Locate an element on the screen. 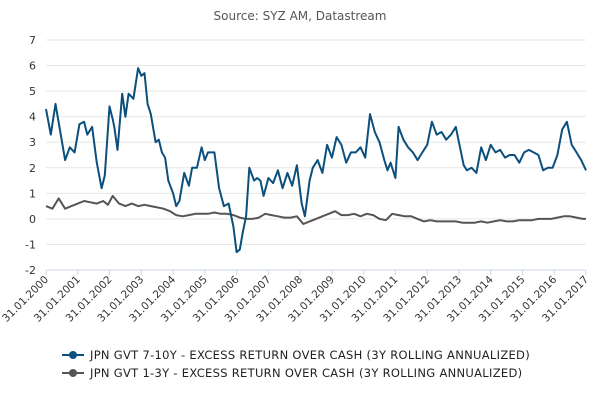 The height and width of the screenshot is (400, 600). legend-marker-7-10y is located at coordinates (73, 355).